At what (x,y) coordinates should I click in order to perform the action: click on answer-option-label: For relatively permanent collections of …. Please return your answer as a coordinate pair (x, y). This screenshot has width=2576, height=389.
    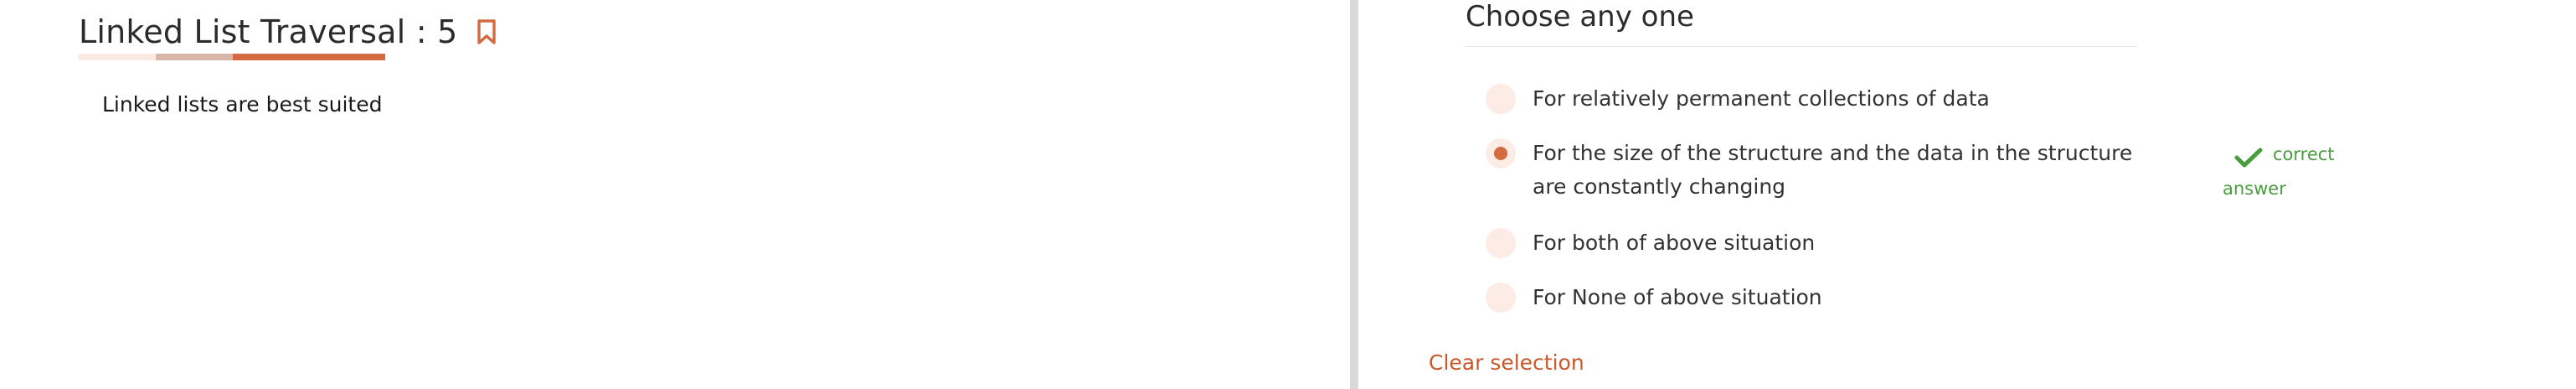
    Looking at the image, I should click on (1761, 98).